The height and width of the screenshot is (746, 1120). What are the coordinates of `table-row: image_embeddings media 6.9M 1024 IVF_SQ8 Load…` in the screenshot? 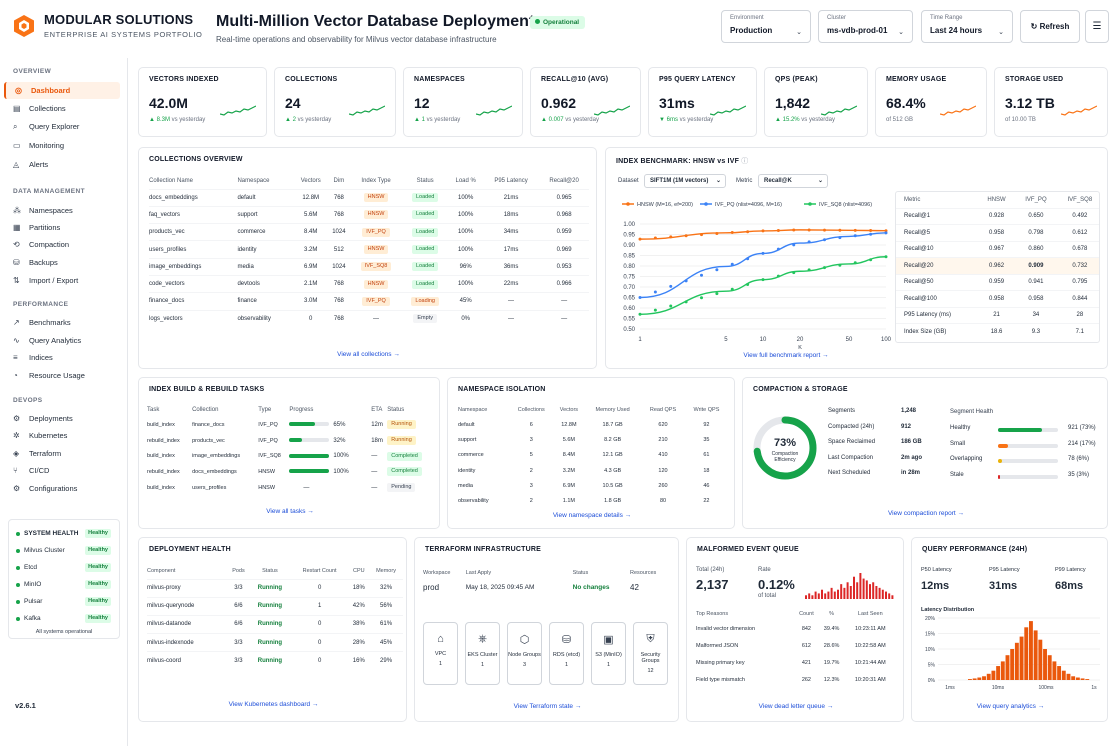 It's located at (369, 266).